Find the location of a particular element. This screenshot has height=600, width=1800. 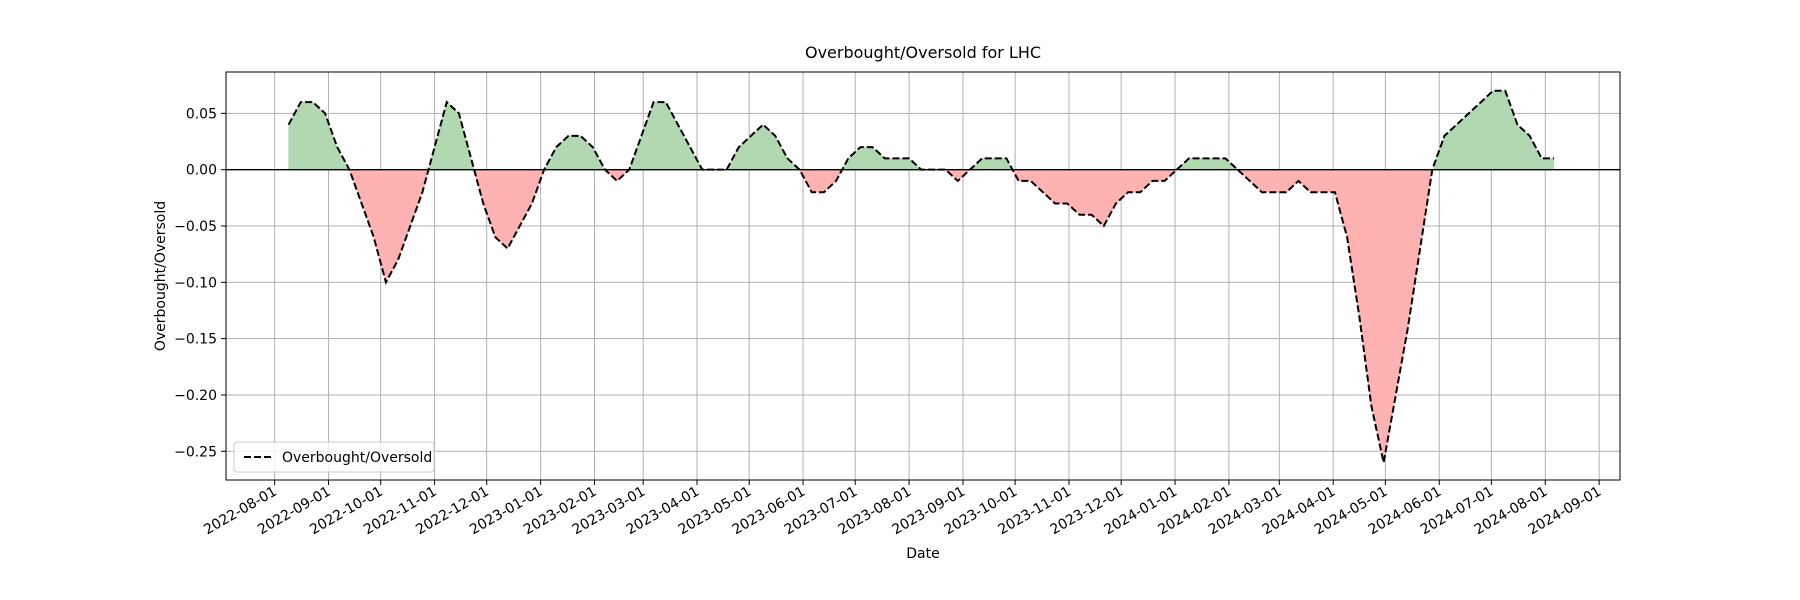

y-tick-label: −0.05 is located at coordinates (195, 227).